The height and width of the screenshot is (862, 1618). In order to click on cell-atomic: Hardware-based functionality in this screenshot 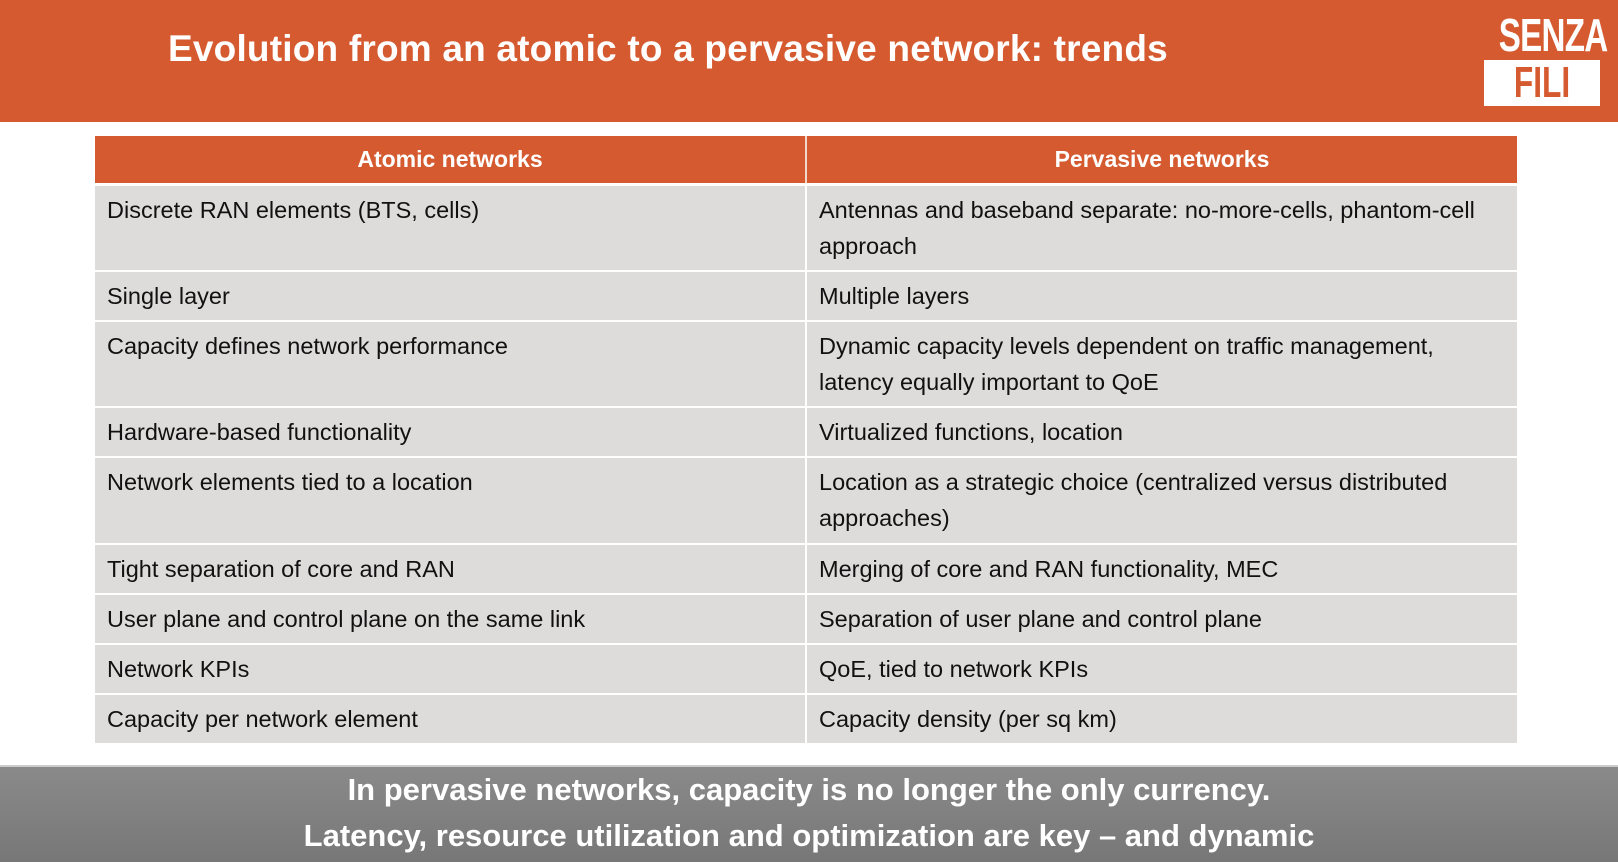, I will do `click(451, 432)`.